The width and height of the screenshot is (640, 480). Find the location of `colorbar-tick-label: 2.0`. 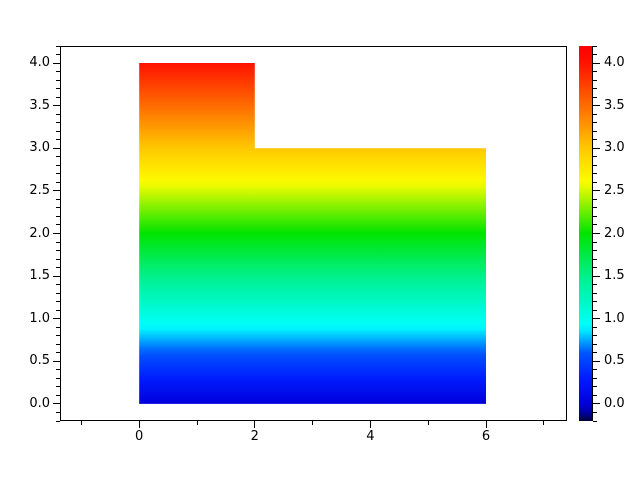

colorbar-tick-label: 2.0 is located at coordinates (614, 233).